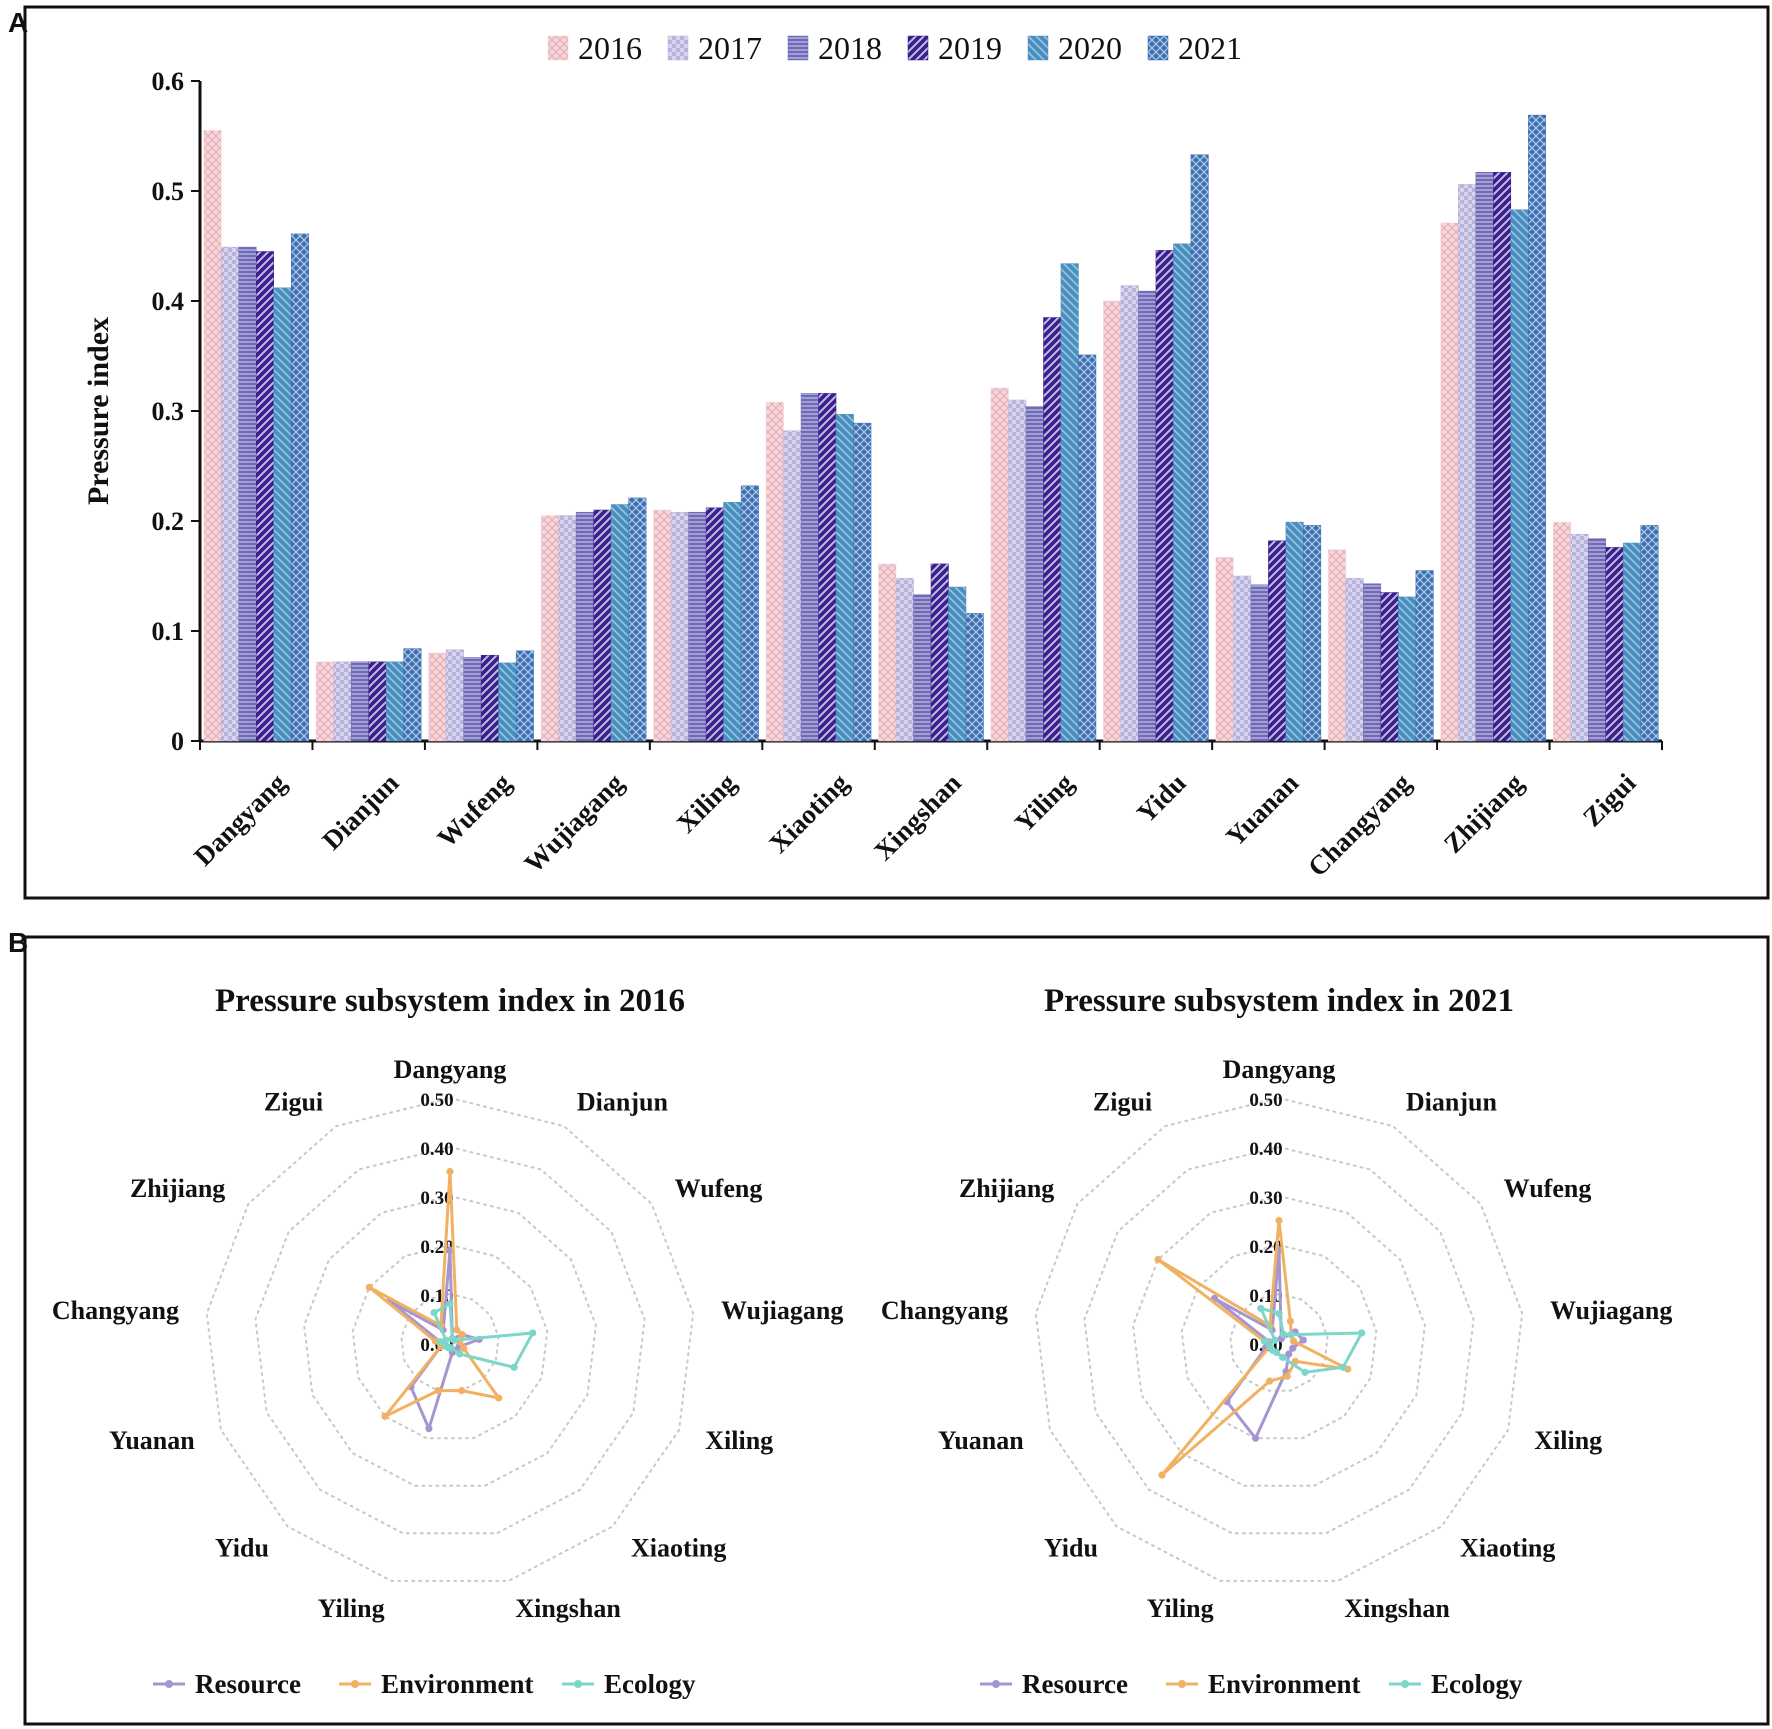 The height and width of the screenshot is (1729, 1772). Describe the element at coordinates (1265, 1247) in the screenshot. I see `radar-tick-label: 0.20` at that location.